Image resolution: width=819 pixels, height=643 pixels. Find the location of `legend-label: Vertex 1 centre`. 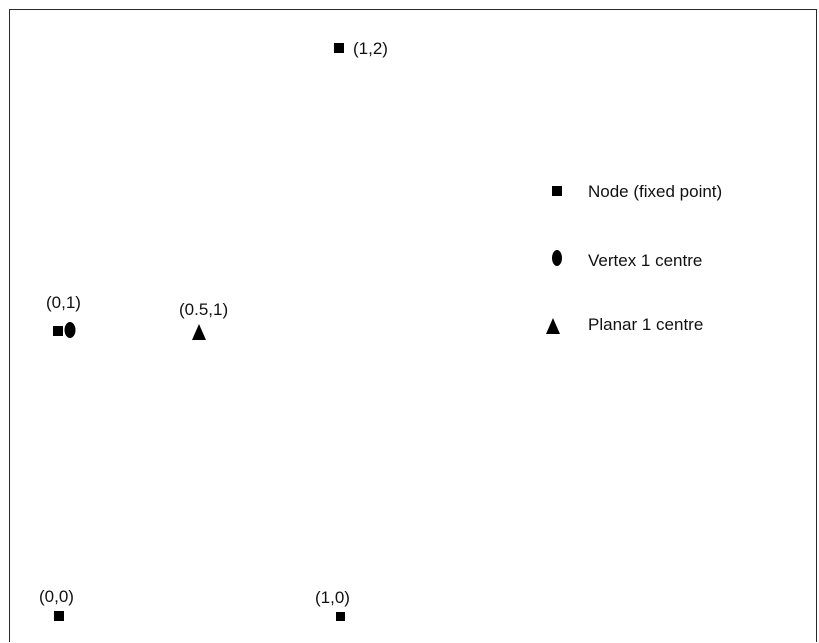

legend-label: Vertex 1 centre is located at coordinates (645, 260).